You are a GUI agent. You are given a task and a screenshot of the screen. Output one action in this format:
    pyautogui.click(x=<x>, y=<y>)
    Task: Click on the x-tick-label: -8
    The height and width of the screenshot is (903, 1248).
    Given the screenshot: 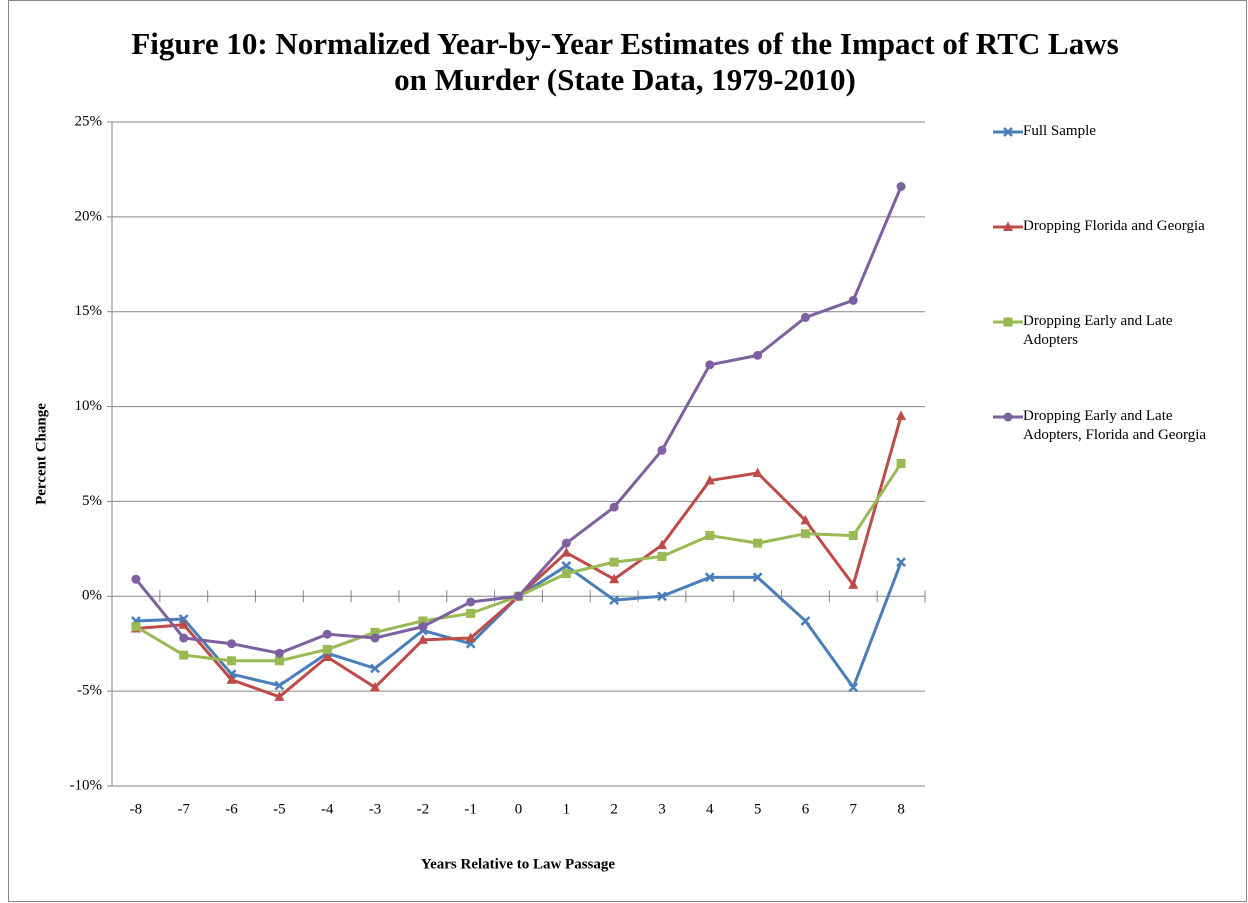 What is the action you would take?
    pyautogui.click(x=136, y=809)
    